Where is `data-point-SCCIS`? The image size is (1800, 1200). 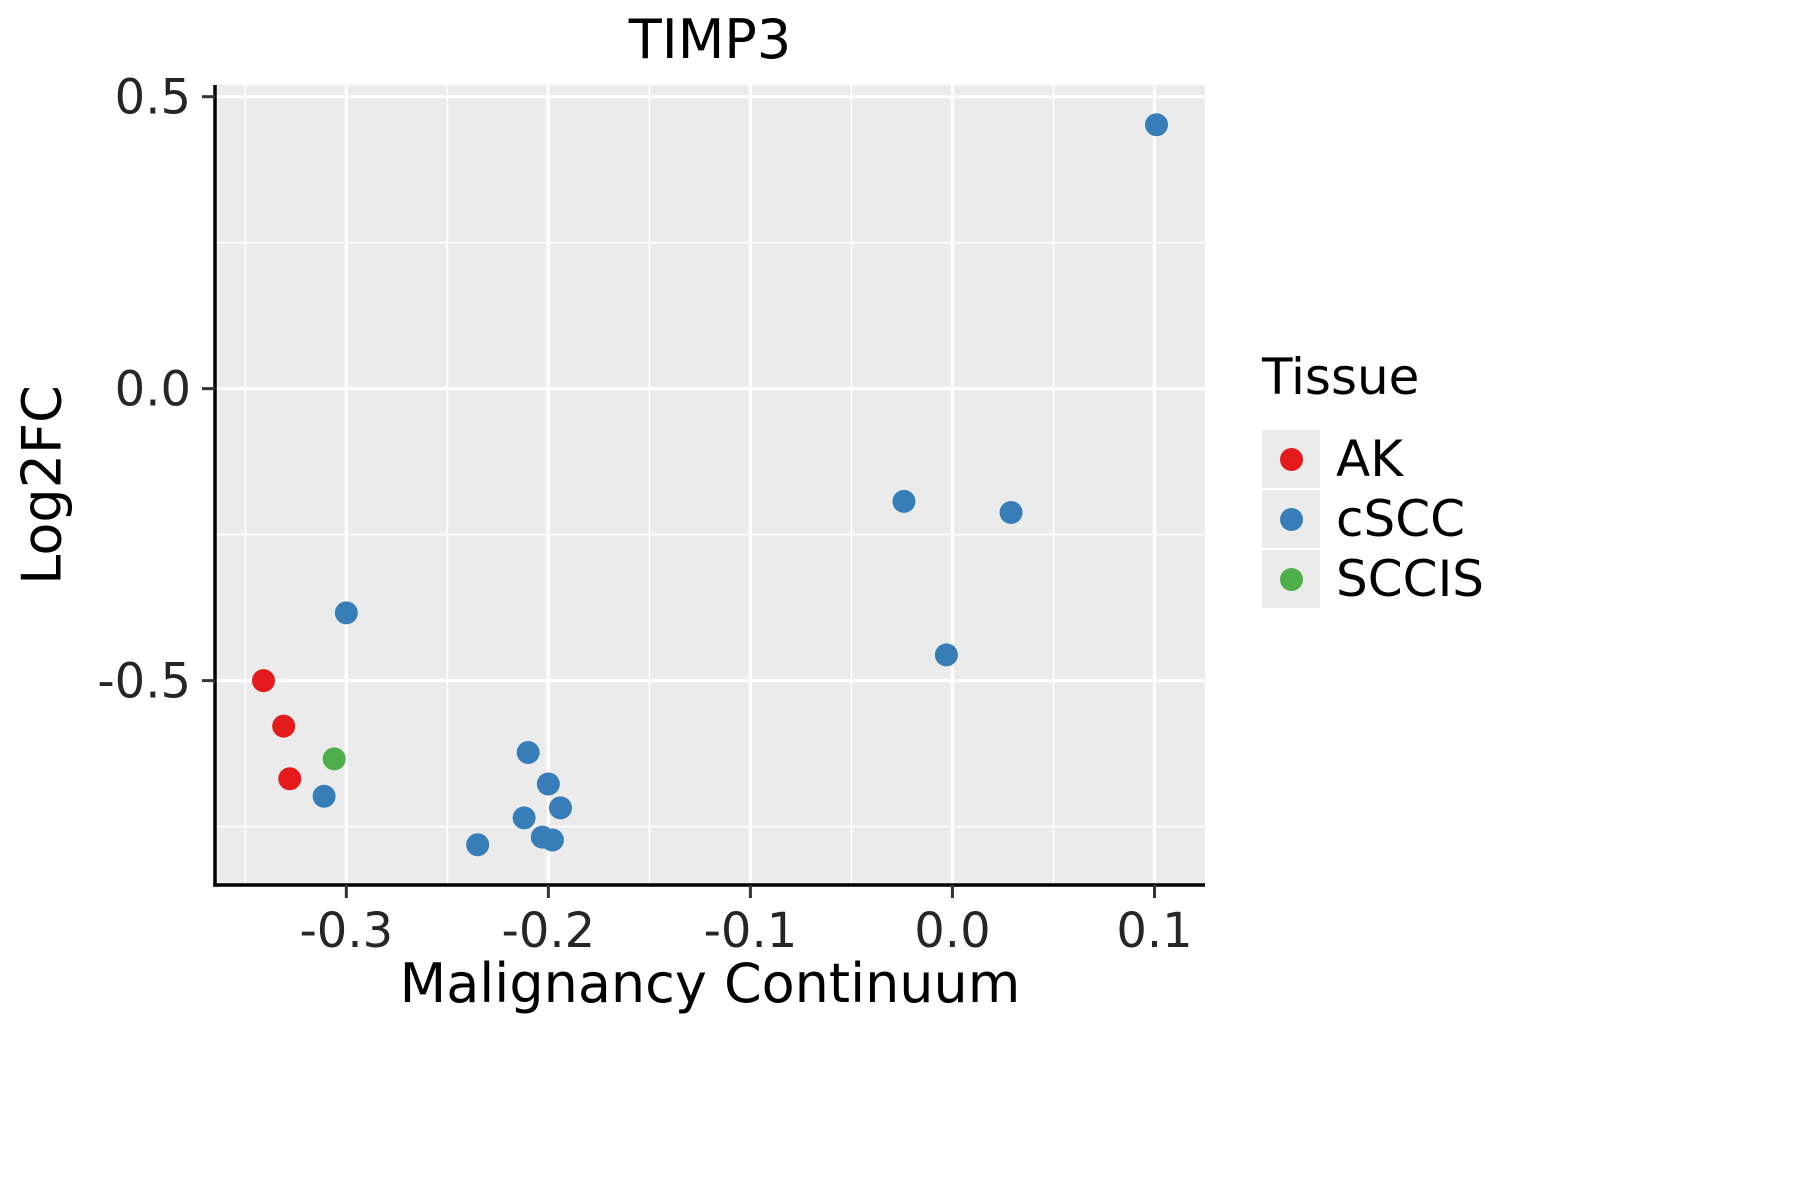
data-point-SCCIS is located at coordinates (334, 759).